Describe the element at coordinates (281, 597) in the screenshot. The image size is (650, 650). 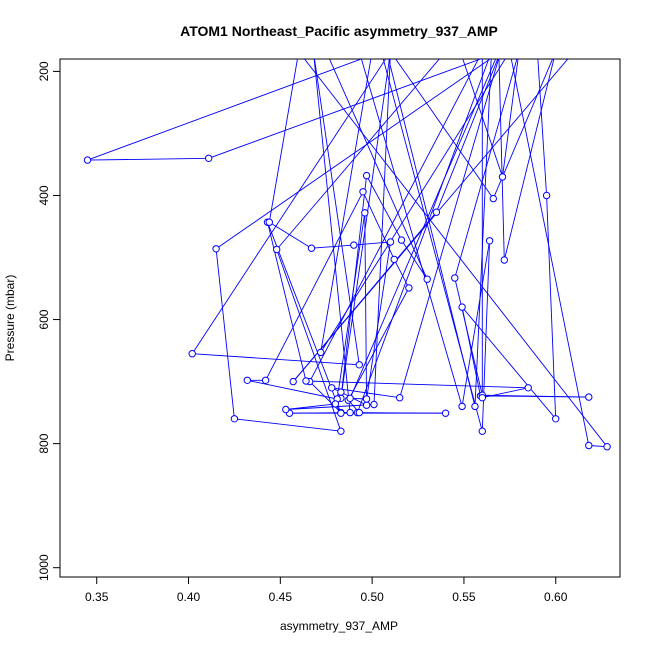
I see `x-tick-label: 0.45` at that location.